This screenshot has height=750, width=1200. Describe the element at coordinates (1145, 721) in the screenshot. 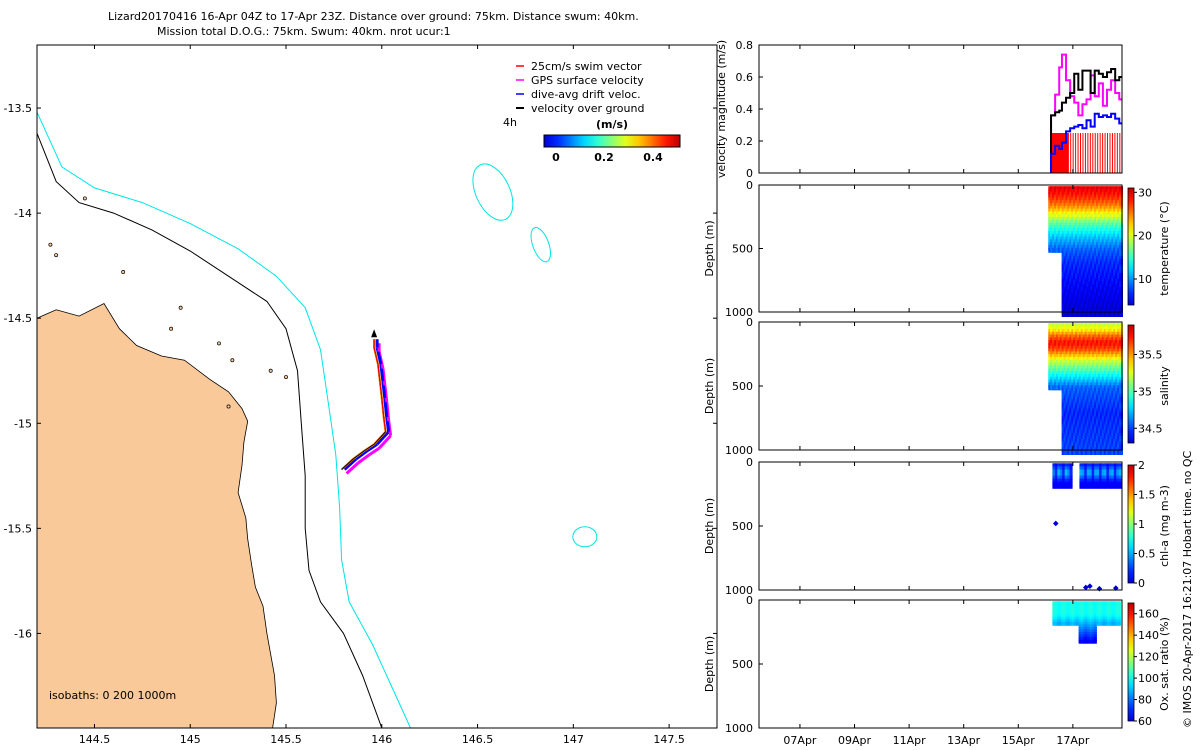

I see `oxygen-section-colorbar-tick-label-5: 60` at that location.